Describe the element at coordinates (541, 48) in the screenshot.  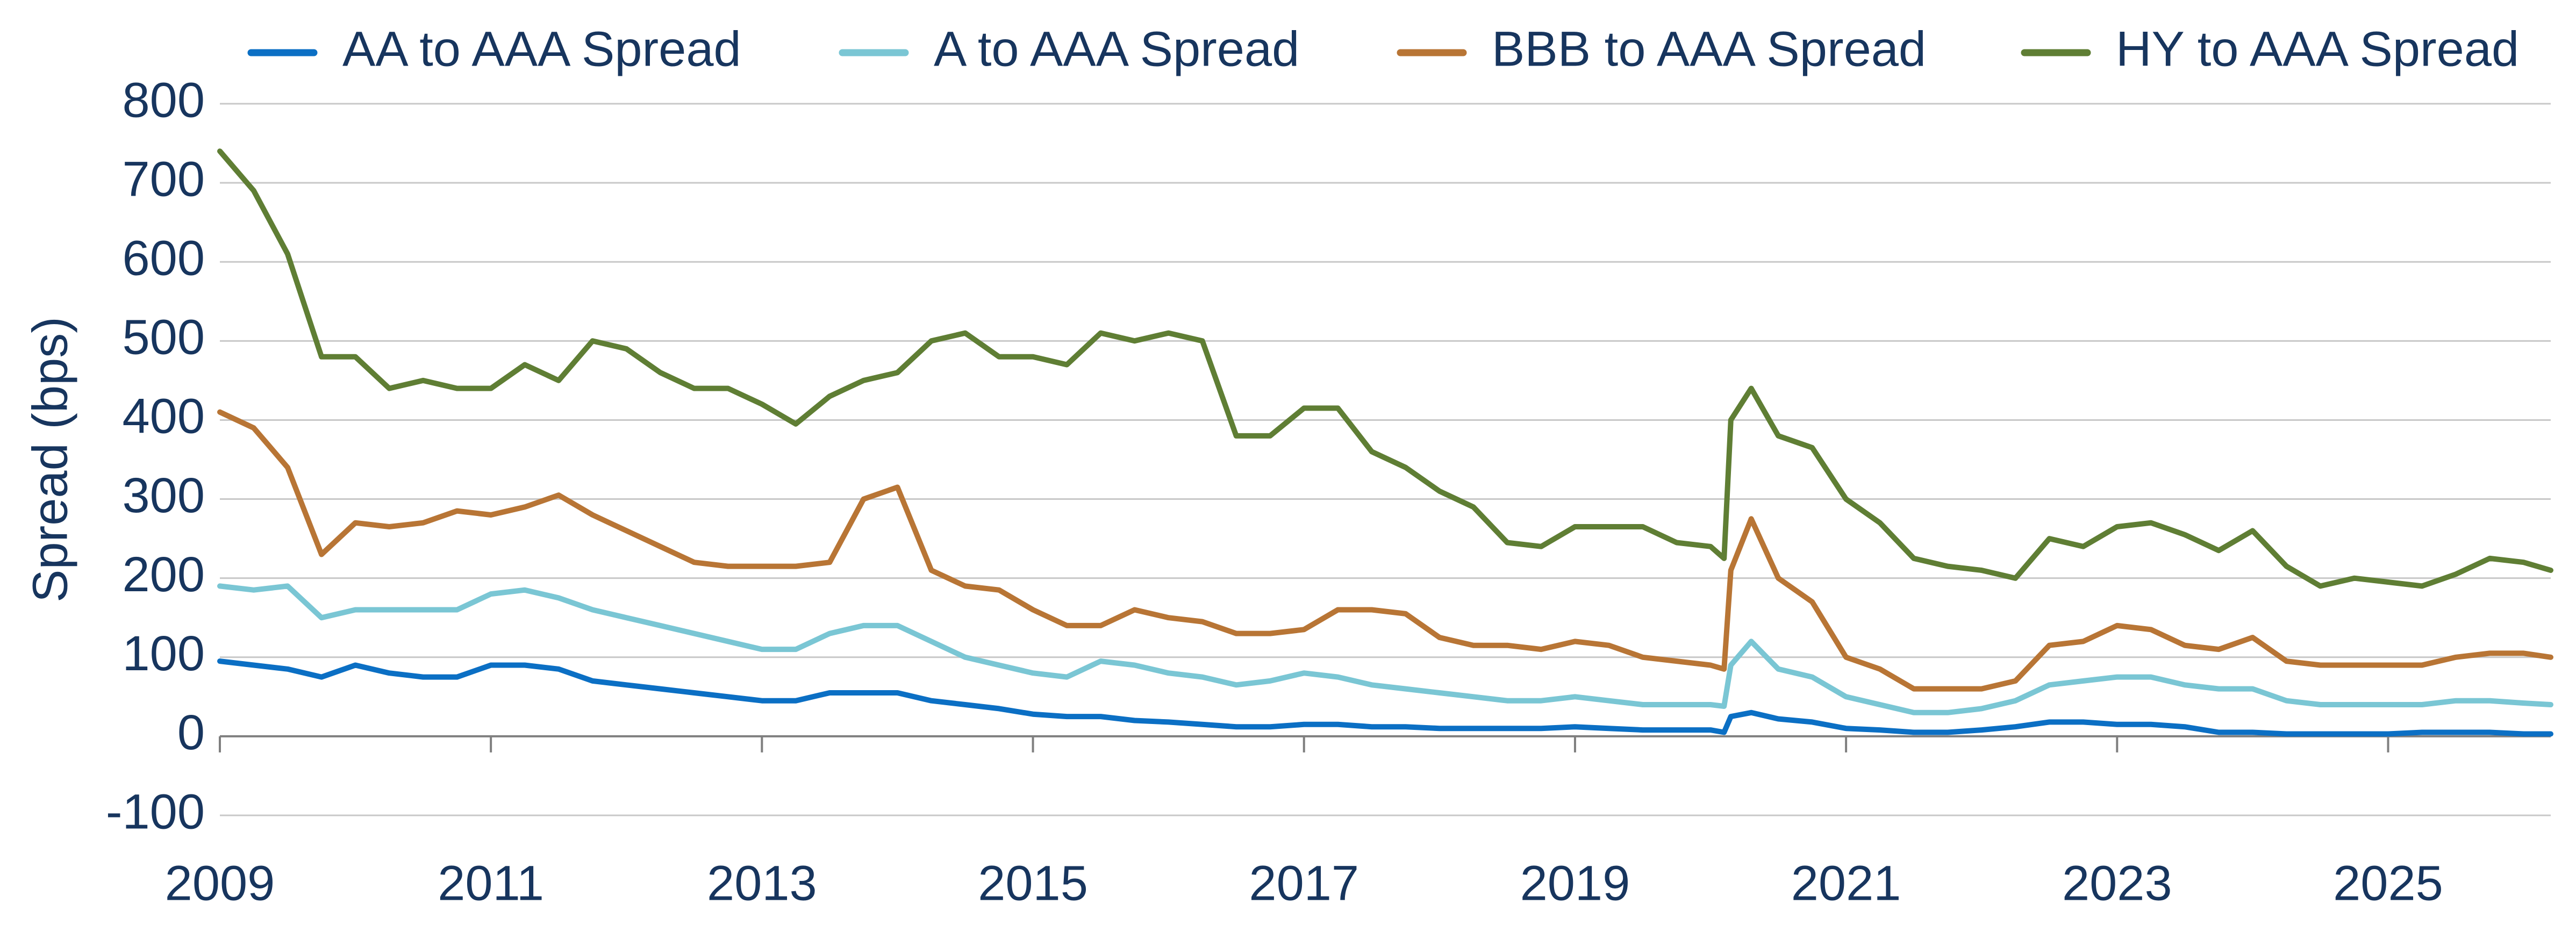
I see `legend-label: AA to AAA Spread` at that location.